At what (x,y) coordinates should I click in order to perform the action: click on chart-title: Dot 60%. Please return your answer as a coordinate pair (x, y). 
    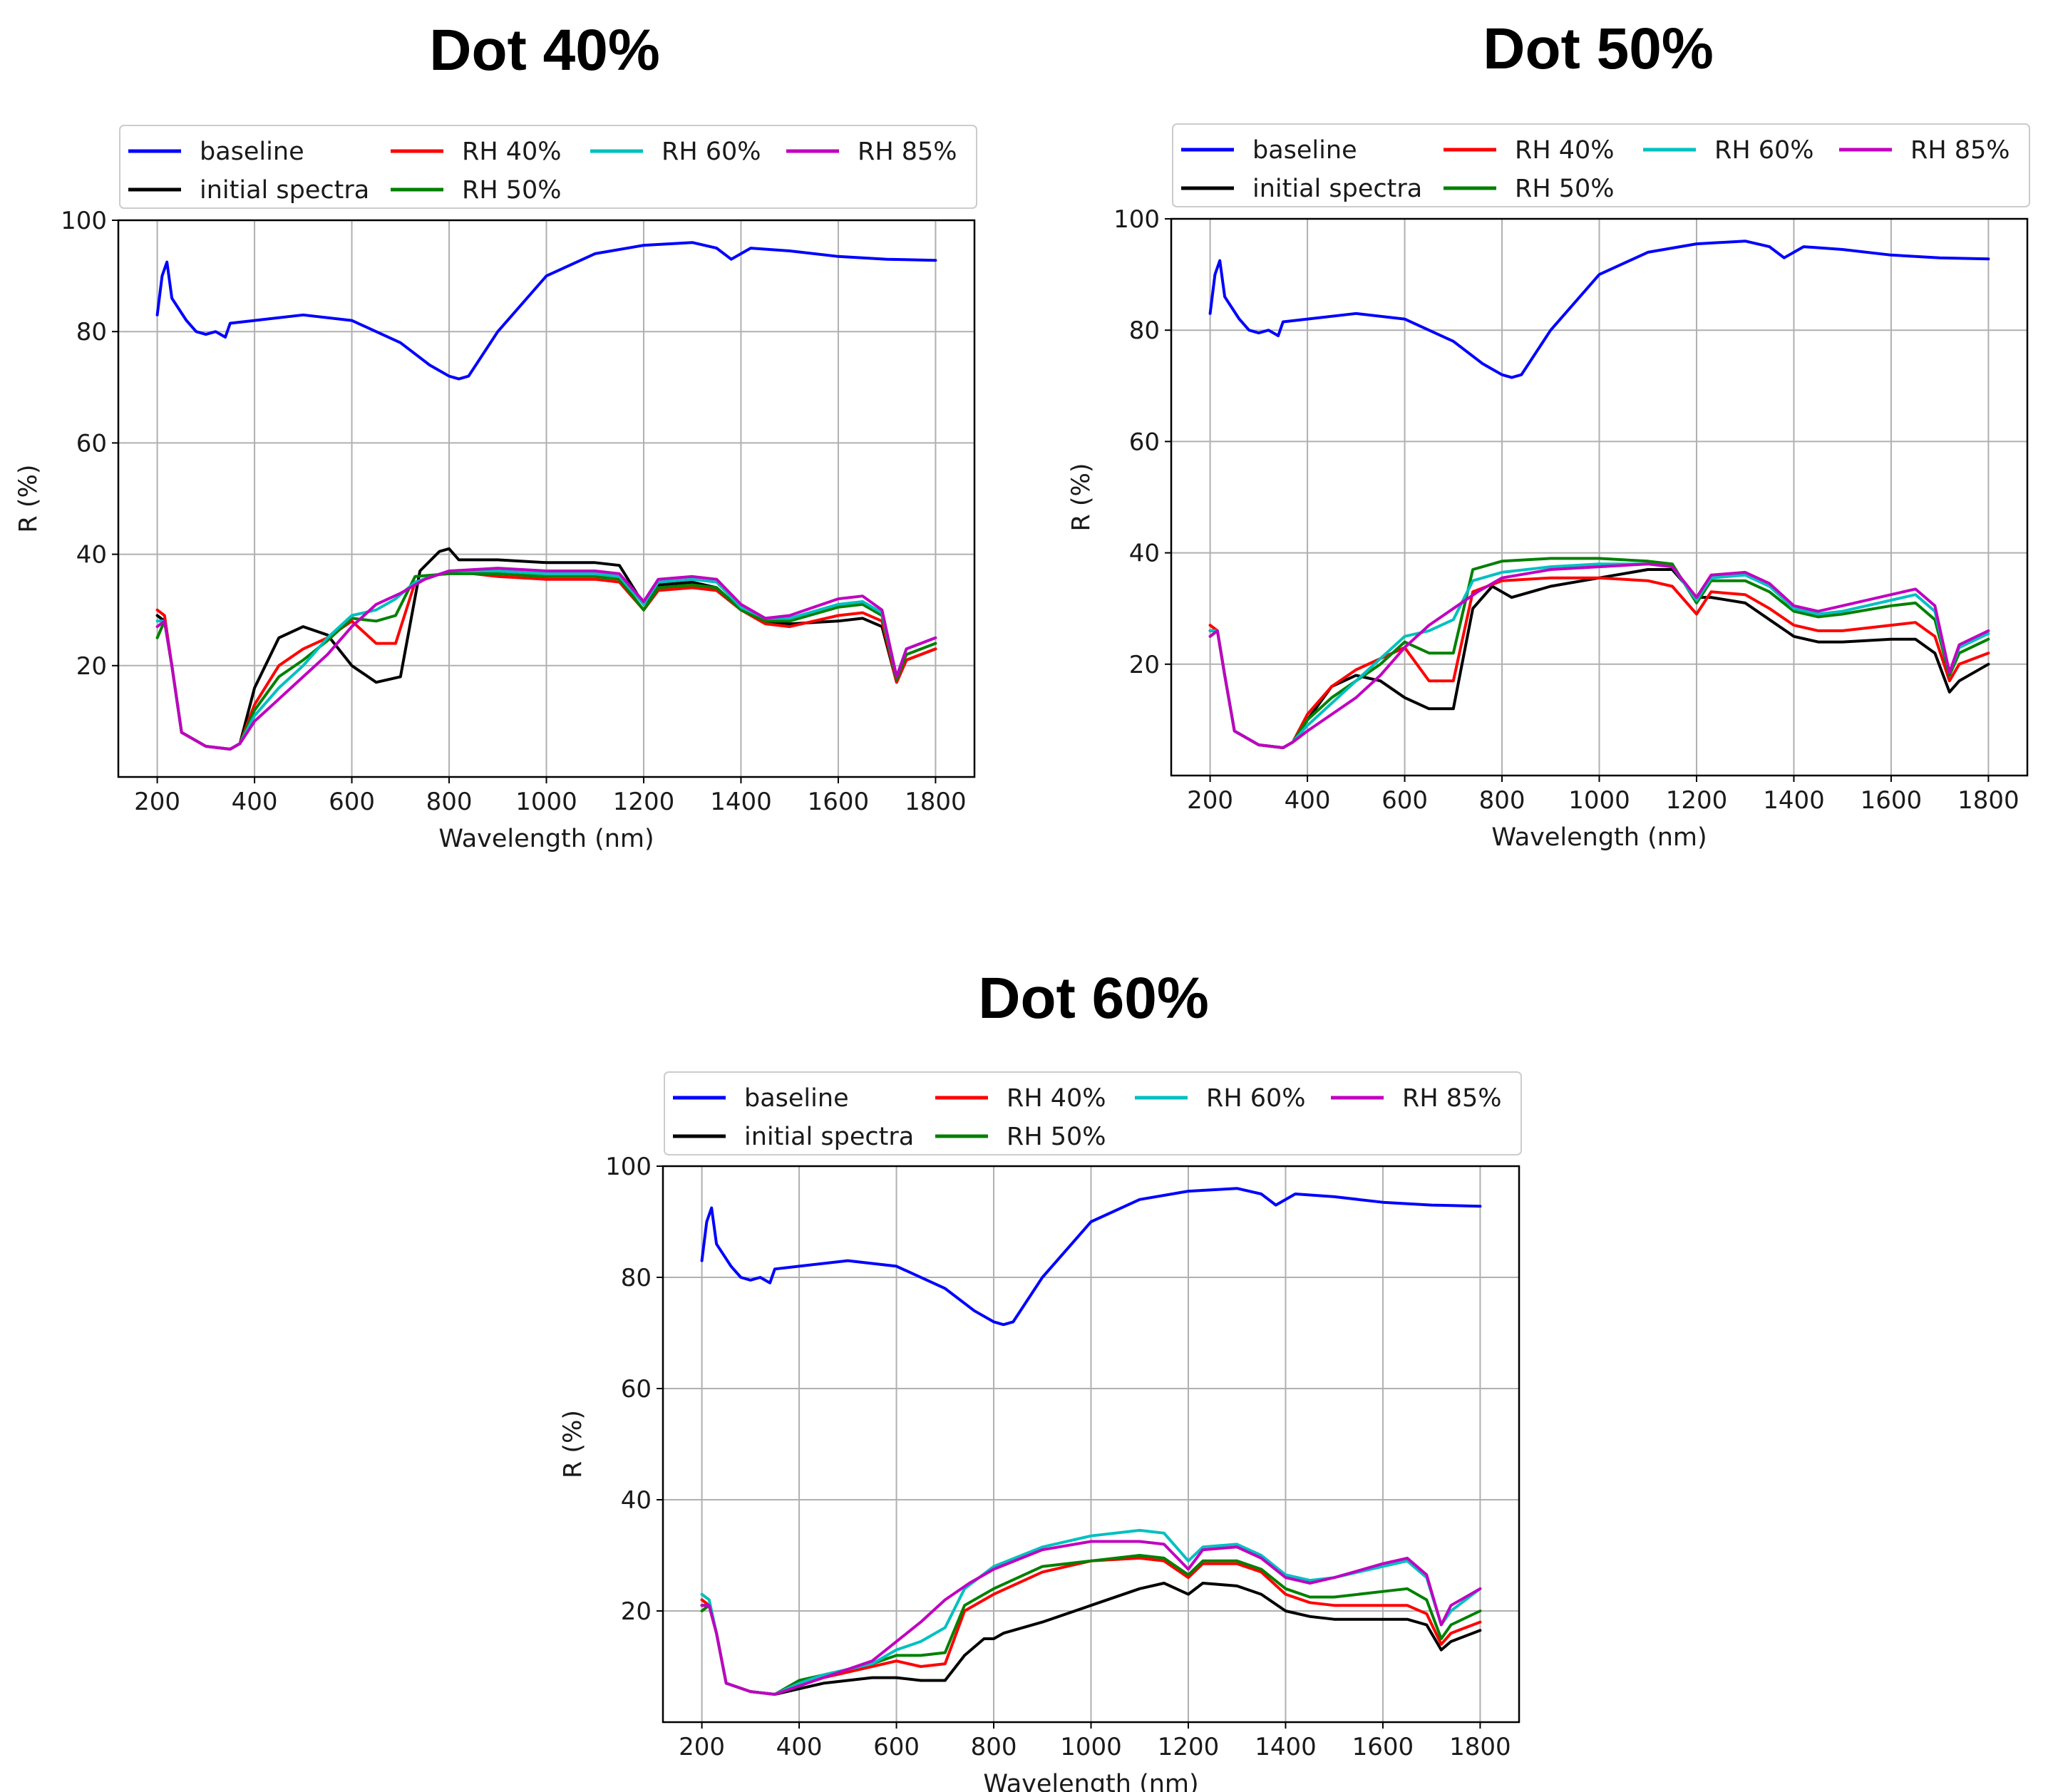
    Looking at the image, I should click on (1093, 999).